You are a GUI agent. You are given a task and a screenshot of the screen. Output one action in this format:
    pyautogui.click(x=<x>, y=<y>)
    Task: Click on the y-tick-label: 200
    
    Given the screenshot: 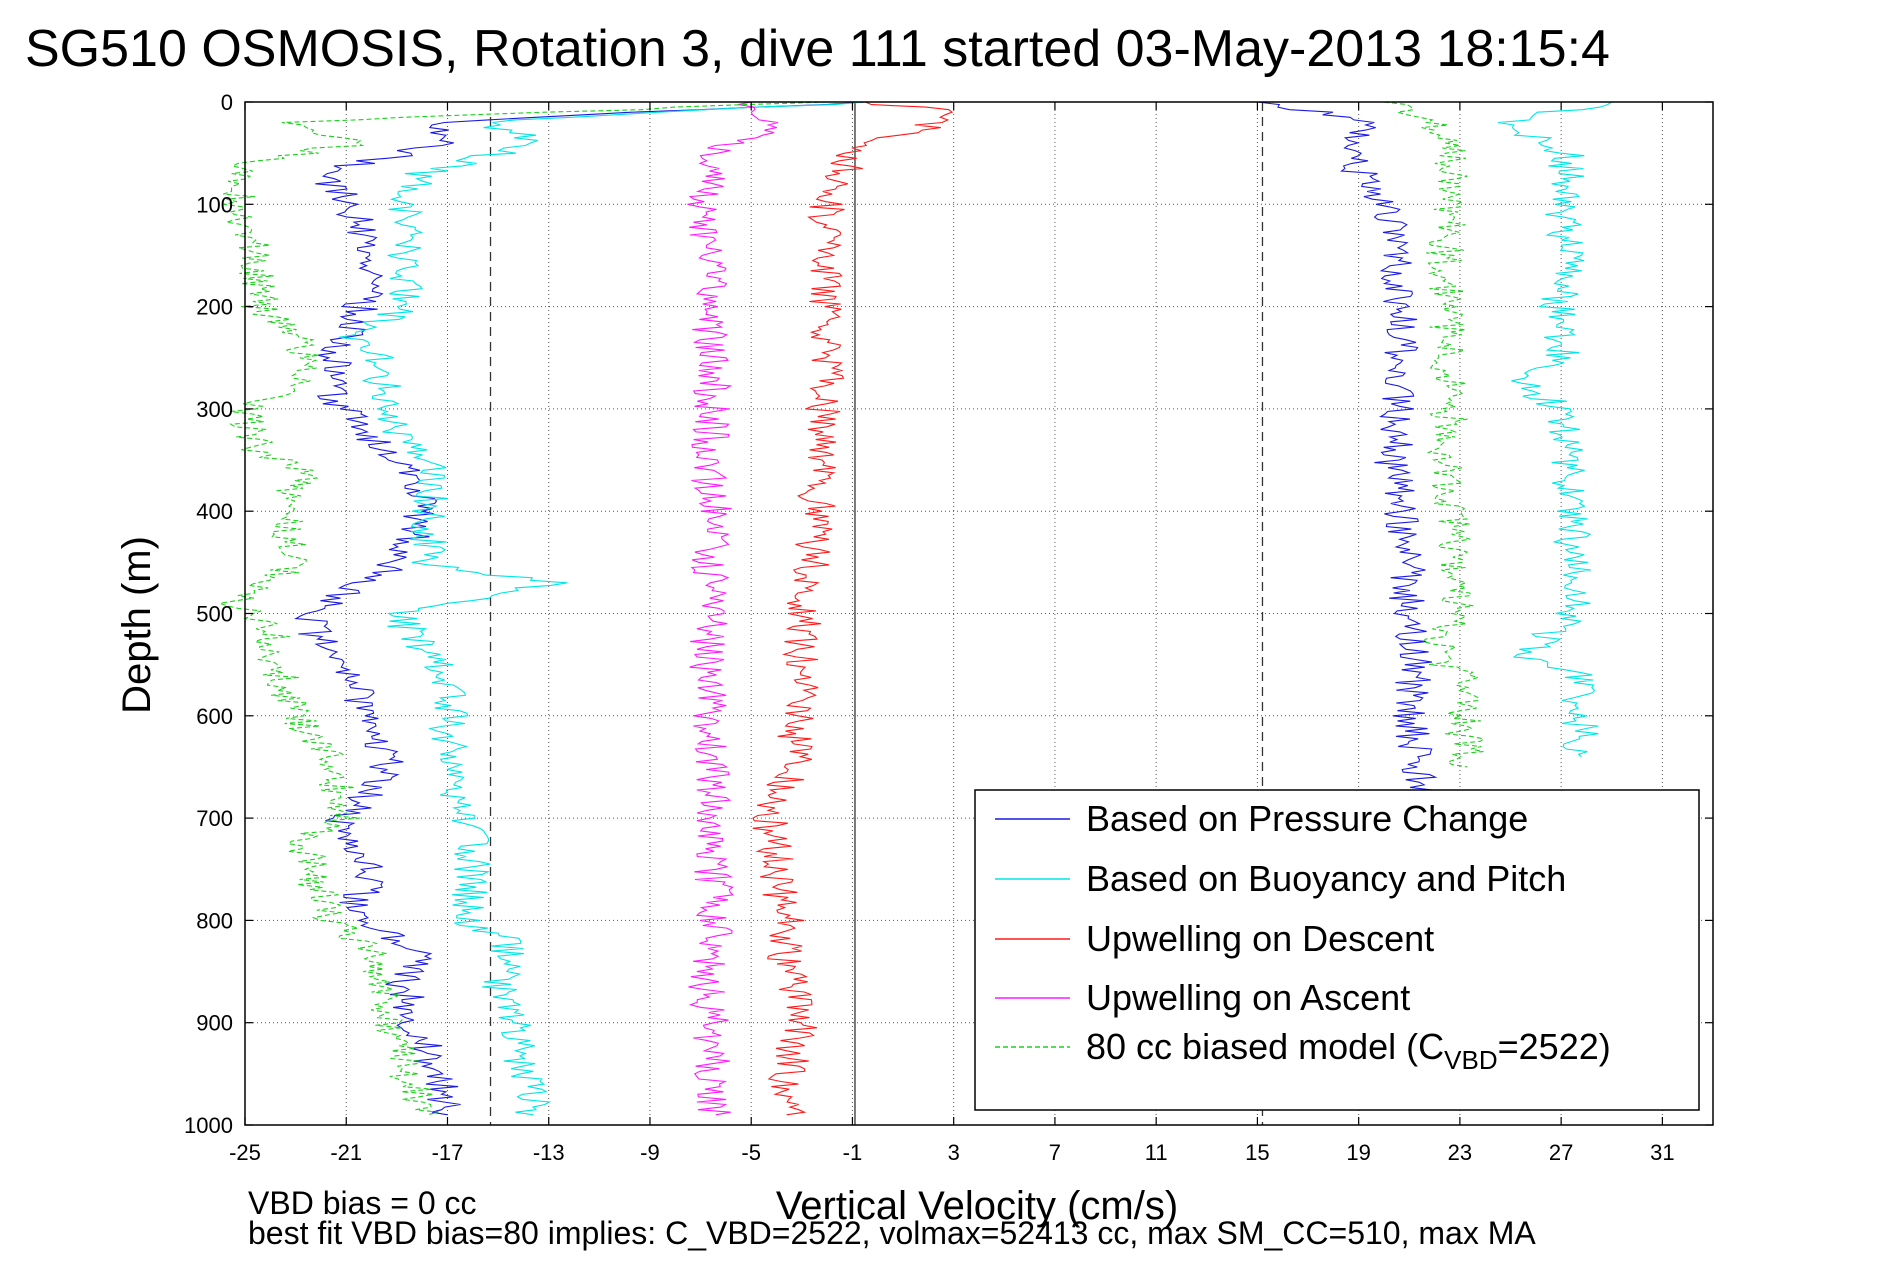 What is the action you would take?
    pyautogui.click(x=214, y=307)
    